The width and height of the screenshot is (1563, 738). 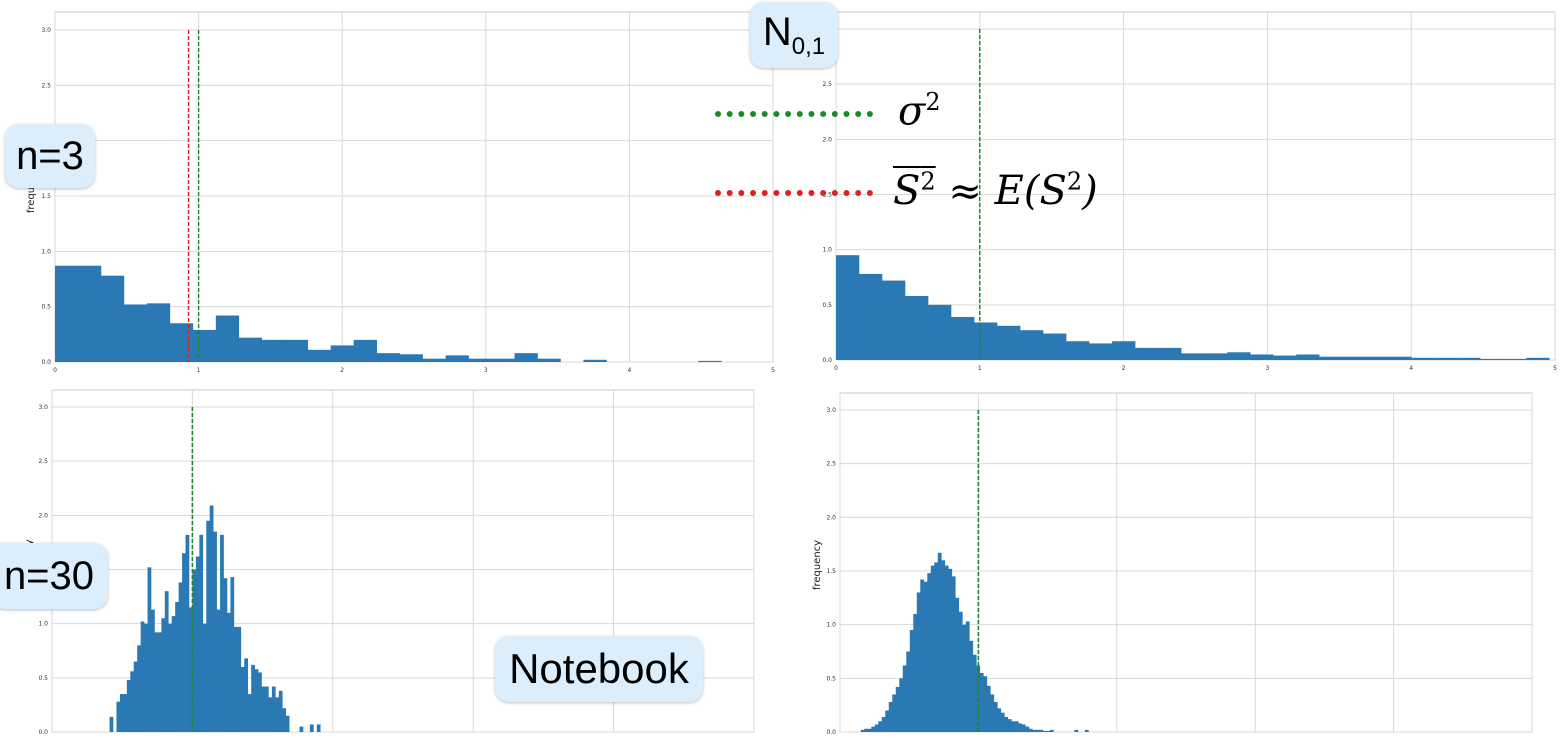 I want to click on y-tick-label: 1.5, so click(x=831, y=571).